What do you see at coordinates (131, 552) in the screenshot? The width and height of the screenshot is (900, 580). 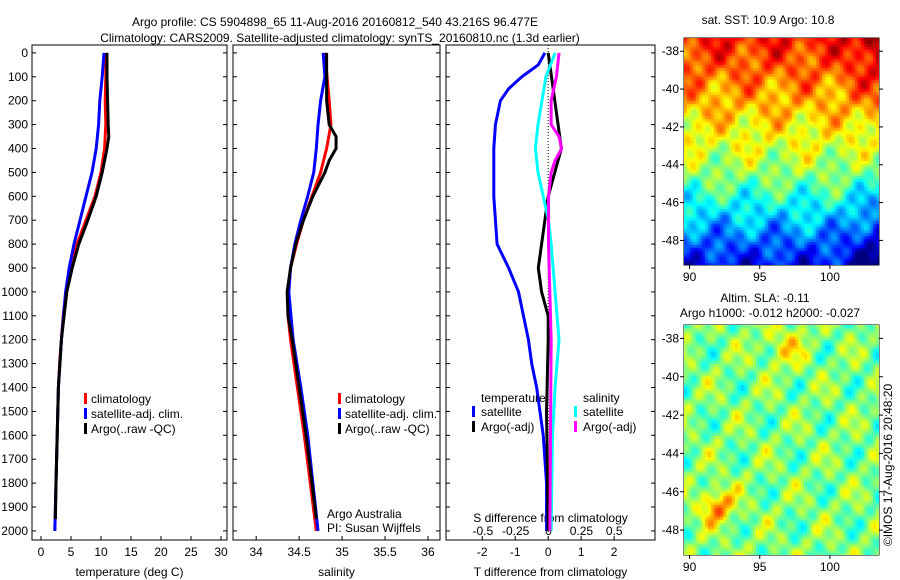 I see `temperature-xtick-label: 15` at bounding box center [131, 552].